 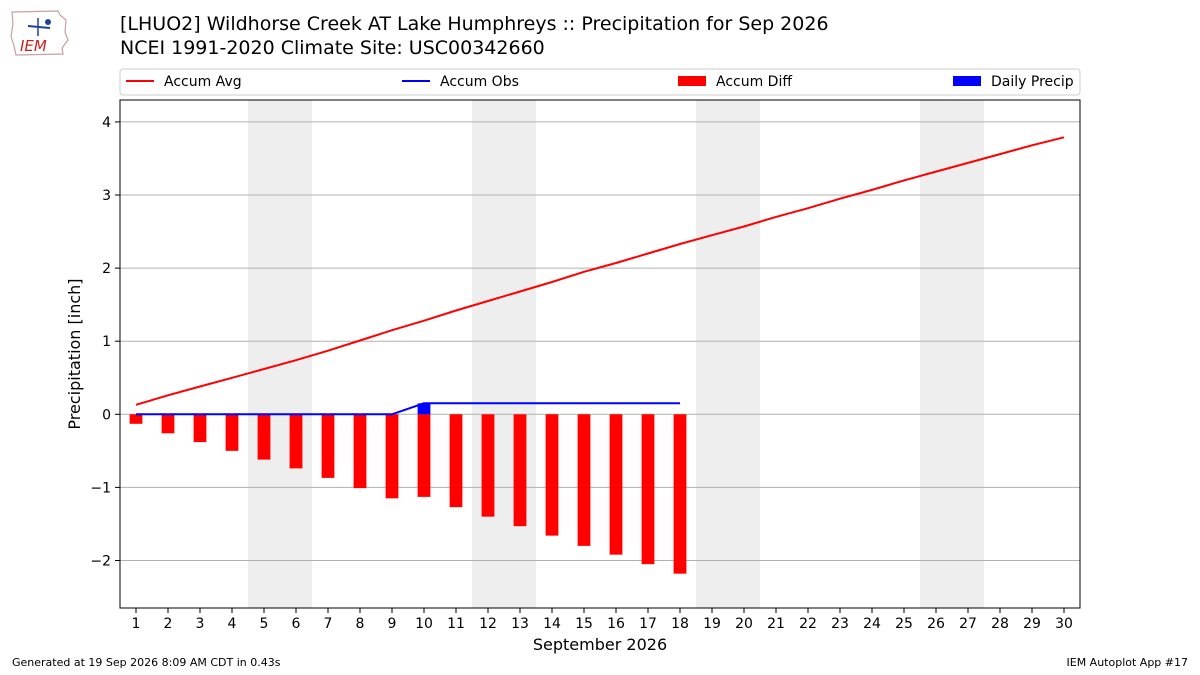 I want to click on iem-logo-graphic: IEM, so click(x=39, y=33).